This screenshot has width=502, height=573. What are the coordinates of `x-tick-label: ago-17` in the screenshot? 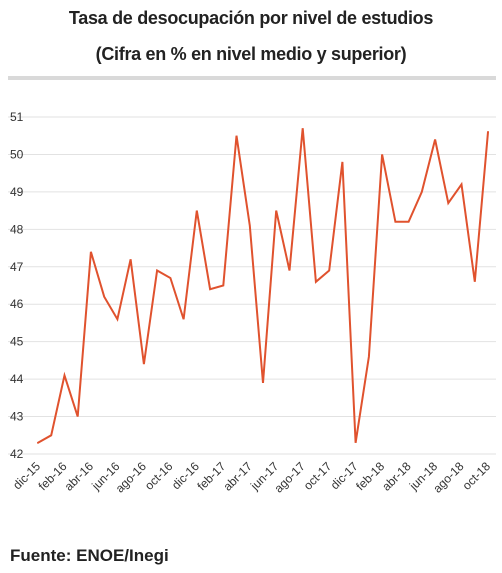 It's located at (289, 477).